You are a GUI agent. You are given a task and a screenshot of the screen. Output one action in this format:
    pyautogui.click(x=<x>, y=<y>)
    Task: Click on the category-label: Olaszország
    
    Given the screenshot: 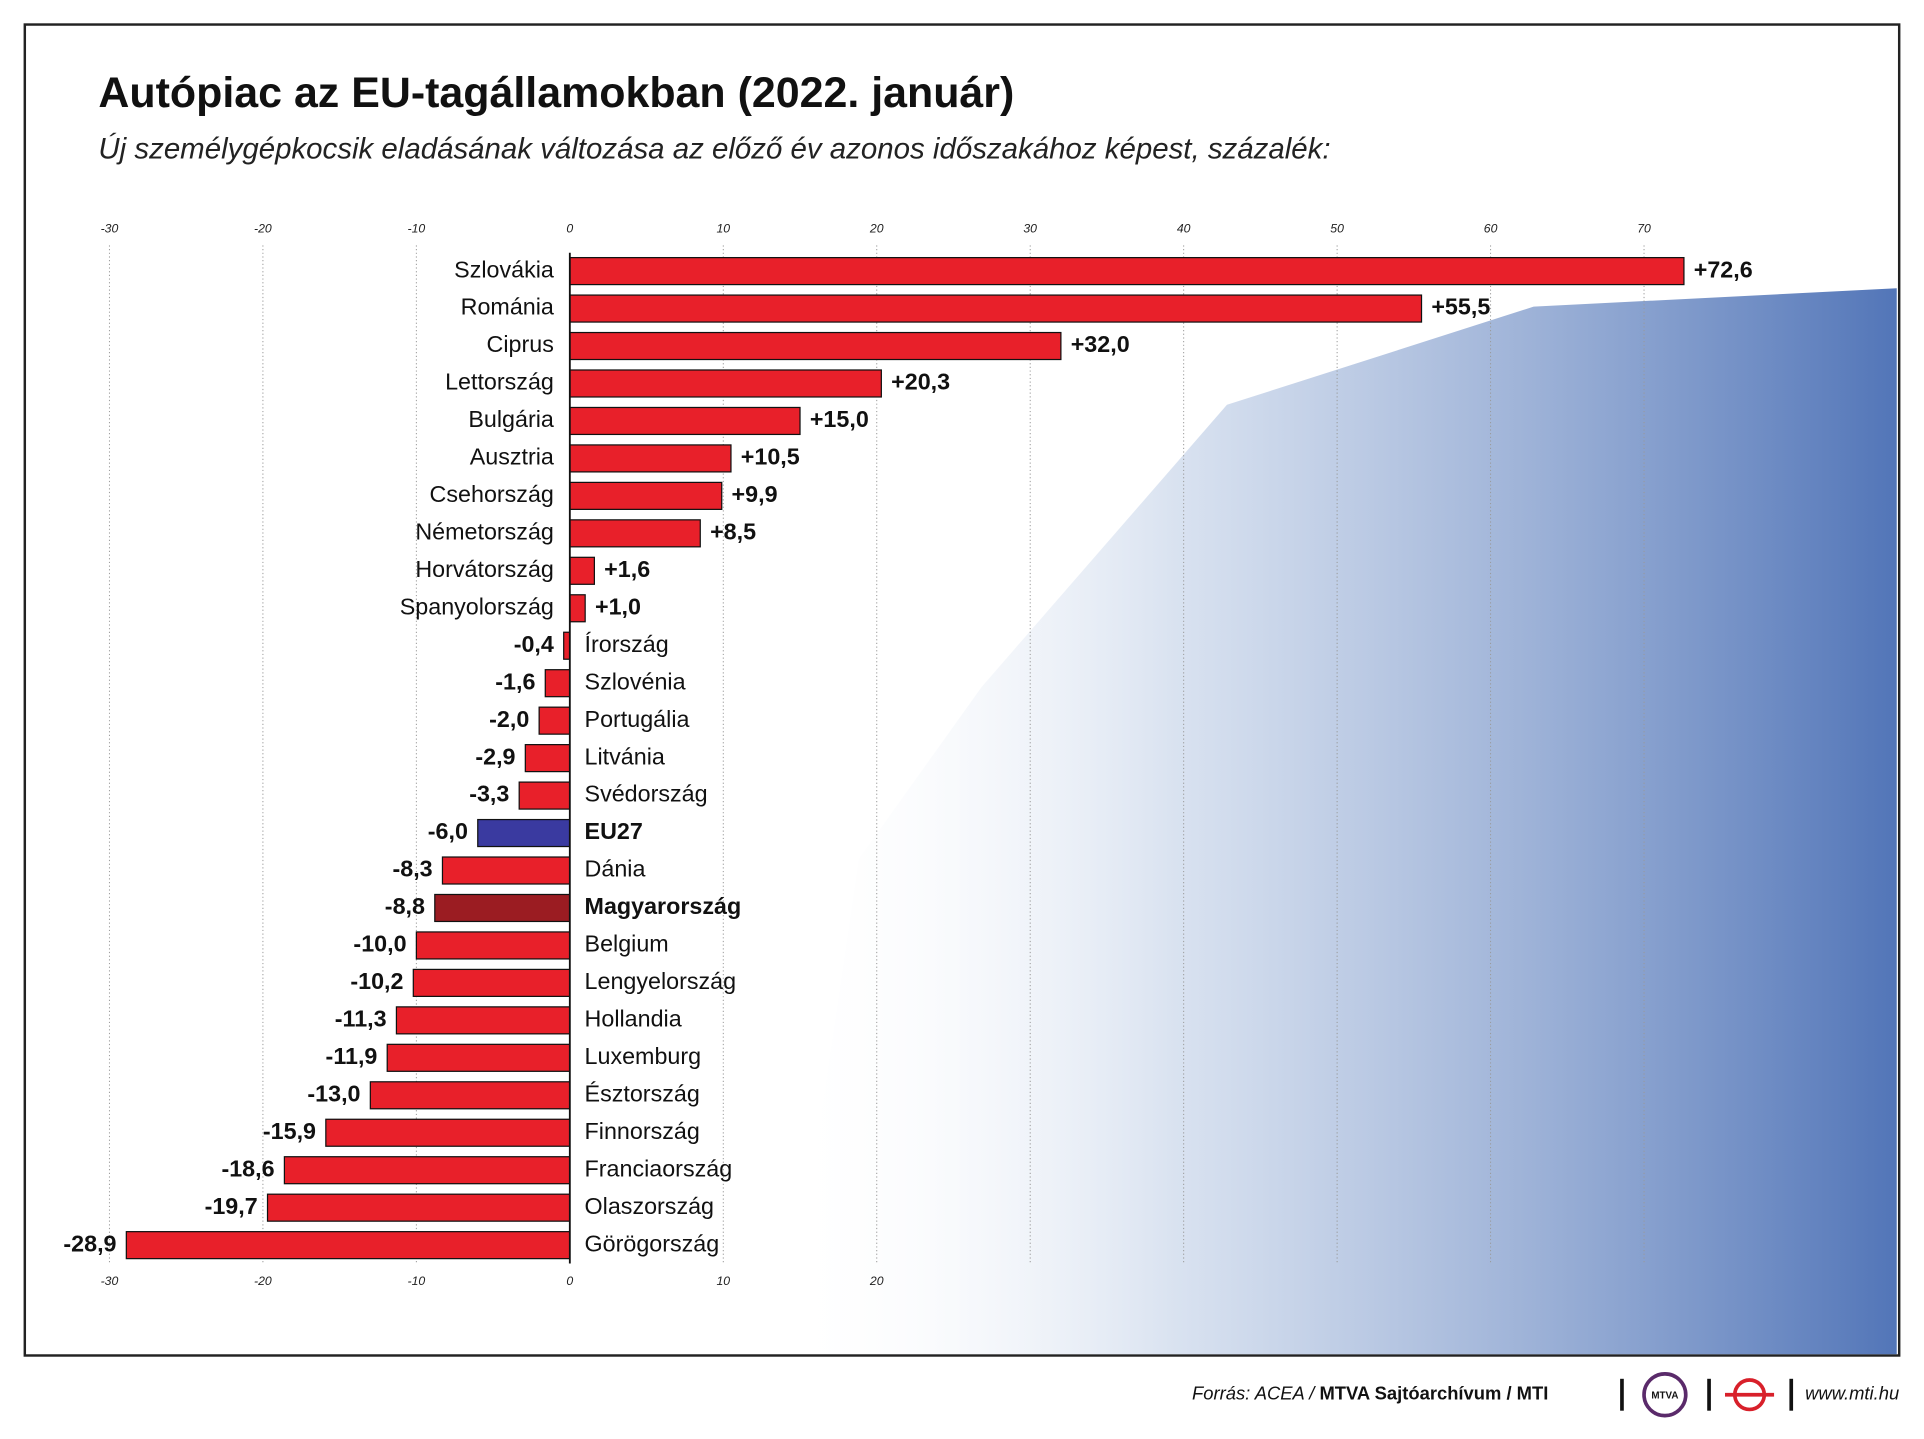 What is the action you would take?
    pyautogui.click(x=649, y=1206)
    